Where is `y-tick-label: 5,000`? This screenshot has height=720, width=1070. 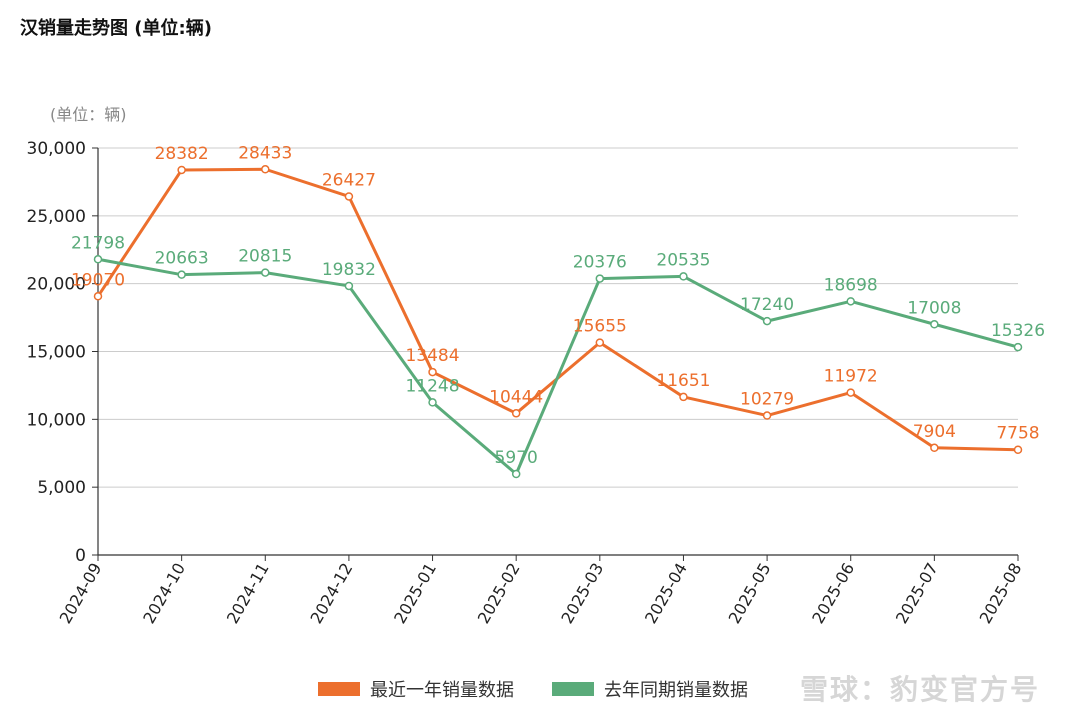
y-tick-label: 5,000 is located at coordinates (61, 488).